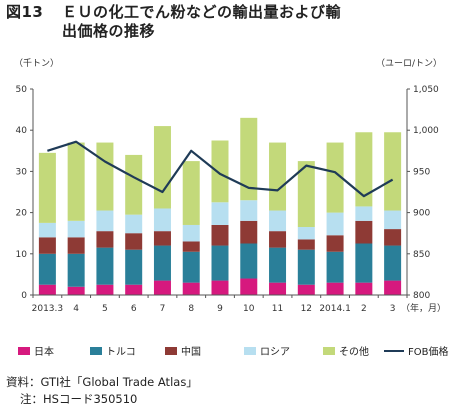  Describe the element at coordinates (421, 172) in the screenshot. I see `right-tick-label: 950` at that location.